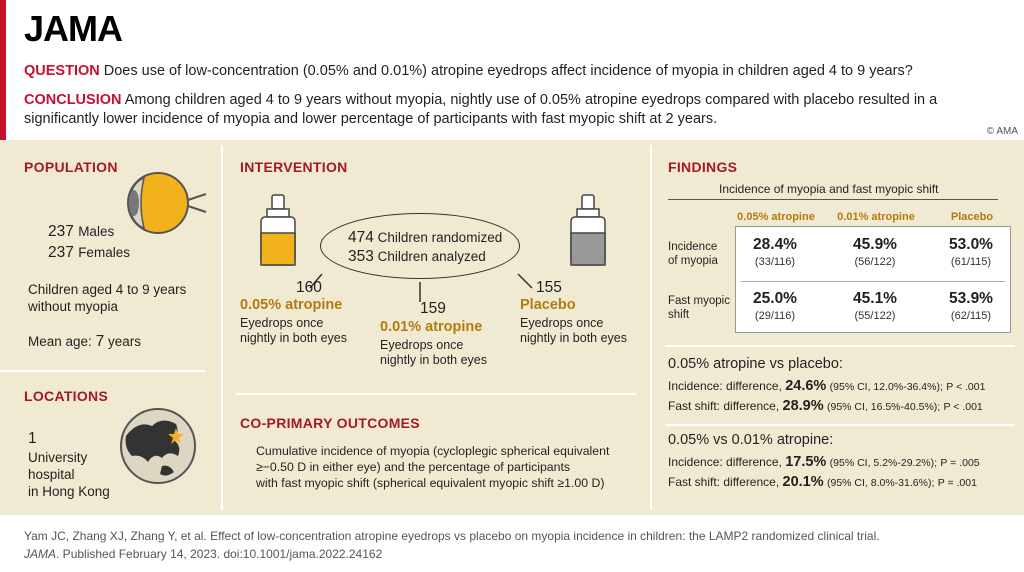 The height and width of the screenshot is (572, 1024). I want to click on males-label: Males, so click(96, 231).